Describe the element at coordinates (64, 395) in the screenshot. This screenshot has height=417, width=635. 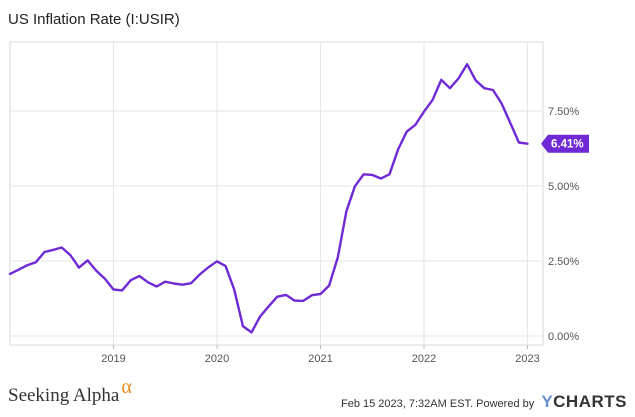
I see `seeking-alpha-text: Seeking Alpha` at that location.